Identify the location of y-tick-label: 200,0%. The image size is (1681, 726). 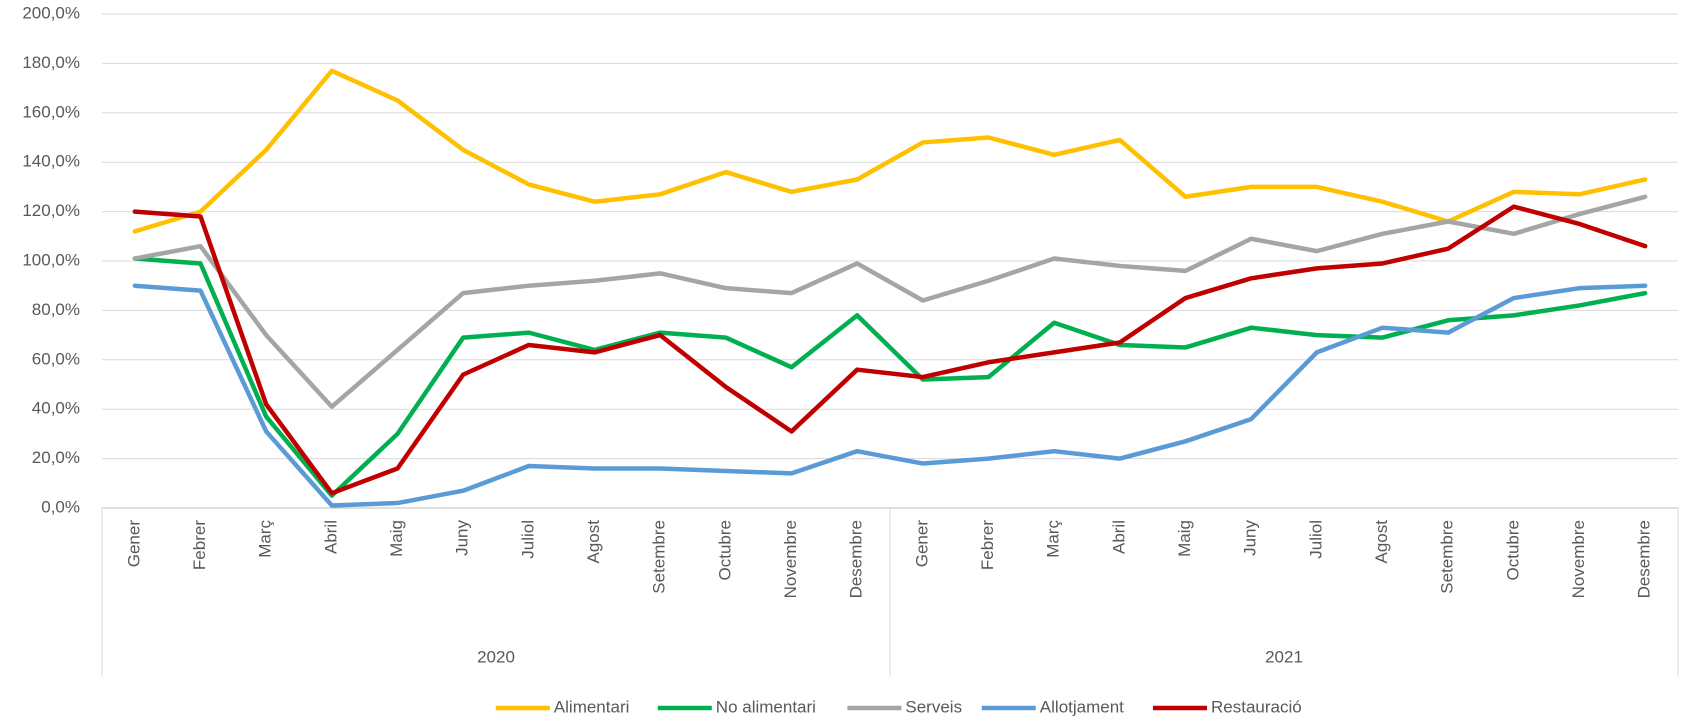
(51, 12).